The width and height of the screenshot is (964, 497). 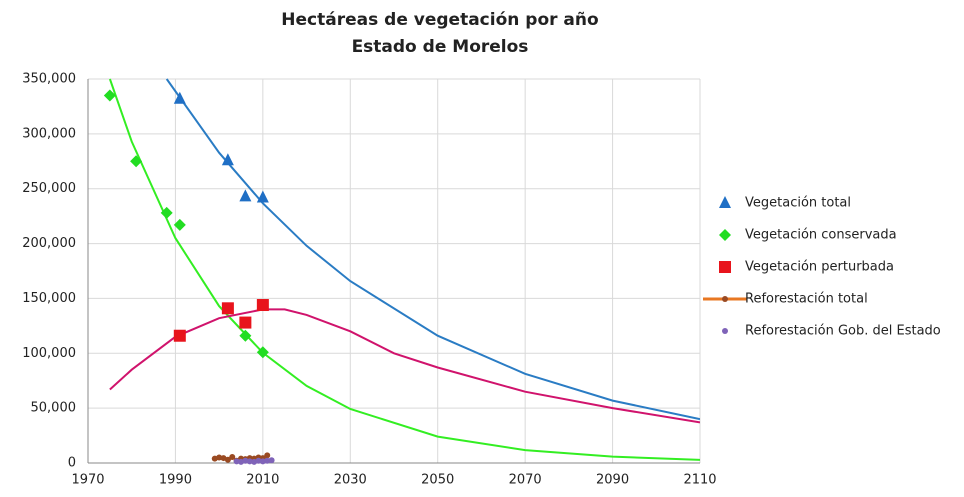 I want to click on x-tick-label: 2010, so click(x=262, y=480).